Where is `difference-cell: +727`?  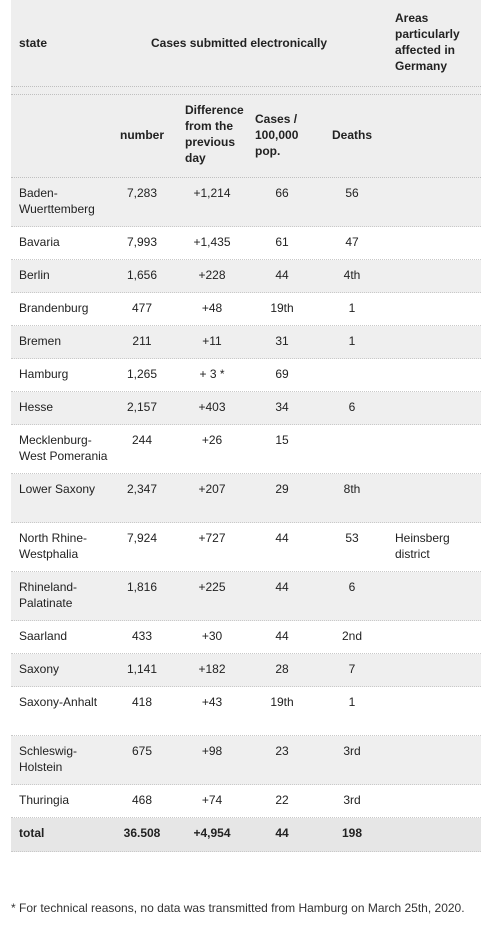
difference-cell: +727 is located at coordinates (212, 538).